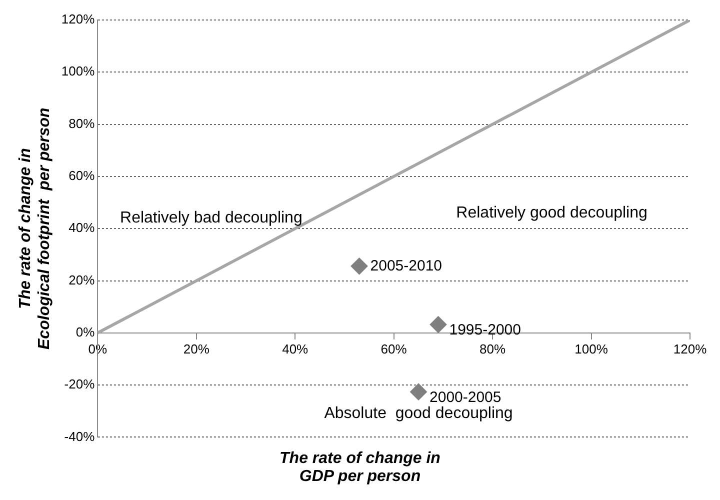 This screenshot has width=720, height=500. Describe the element at coordinates (466, 397) in the screenshot. I see `data-label: 2000-2005` at that location.